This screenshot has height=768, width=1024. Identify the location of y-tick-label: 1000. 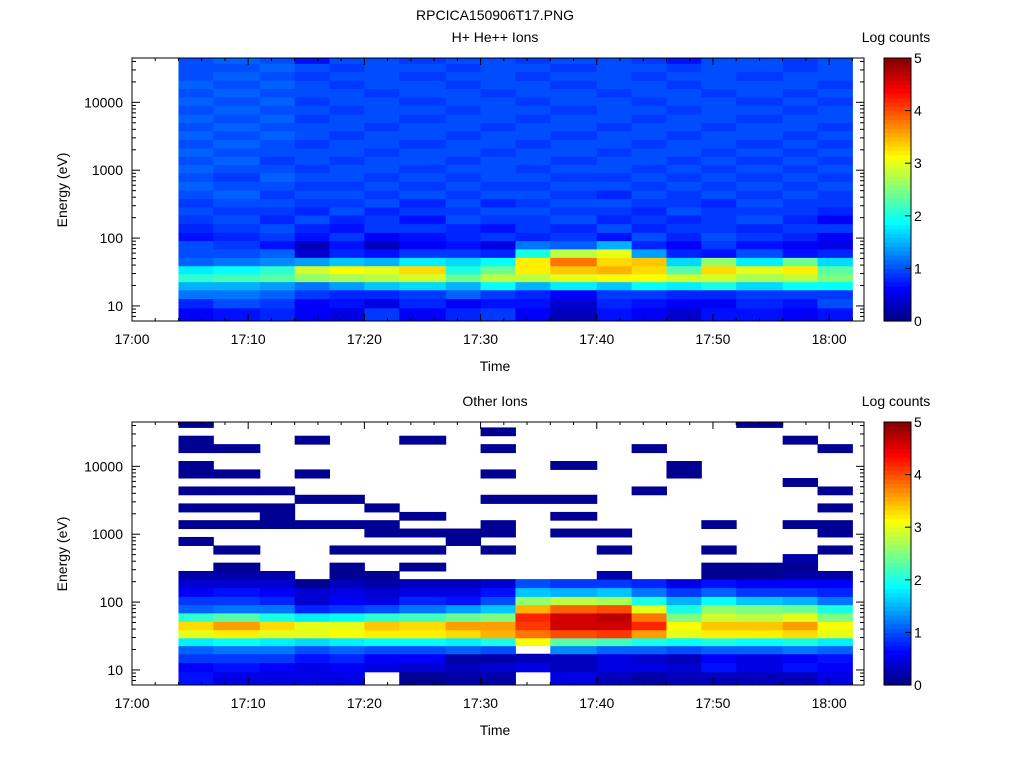
(107, 534).